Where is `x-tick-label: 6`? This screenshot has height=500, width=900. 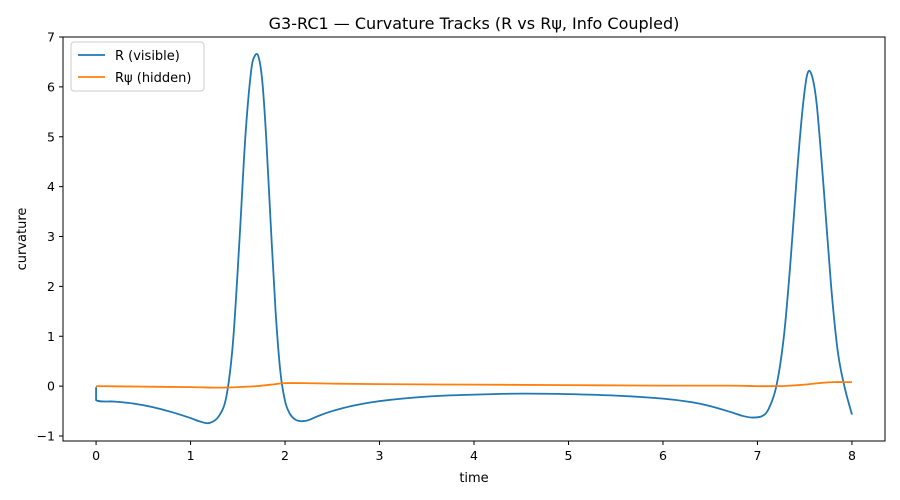
x-tick-label: 6 is located at coordinates (663, 455).